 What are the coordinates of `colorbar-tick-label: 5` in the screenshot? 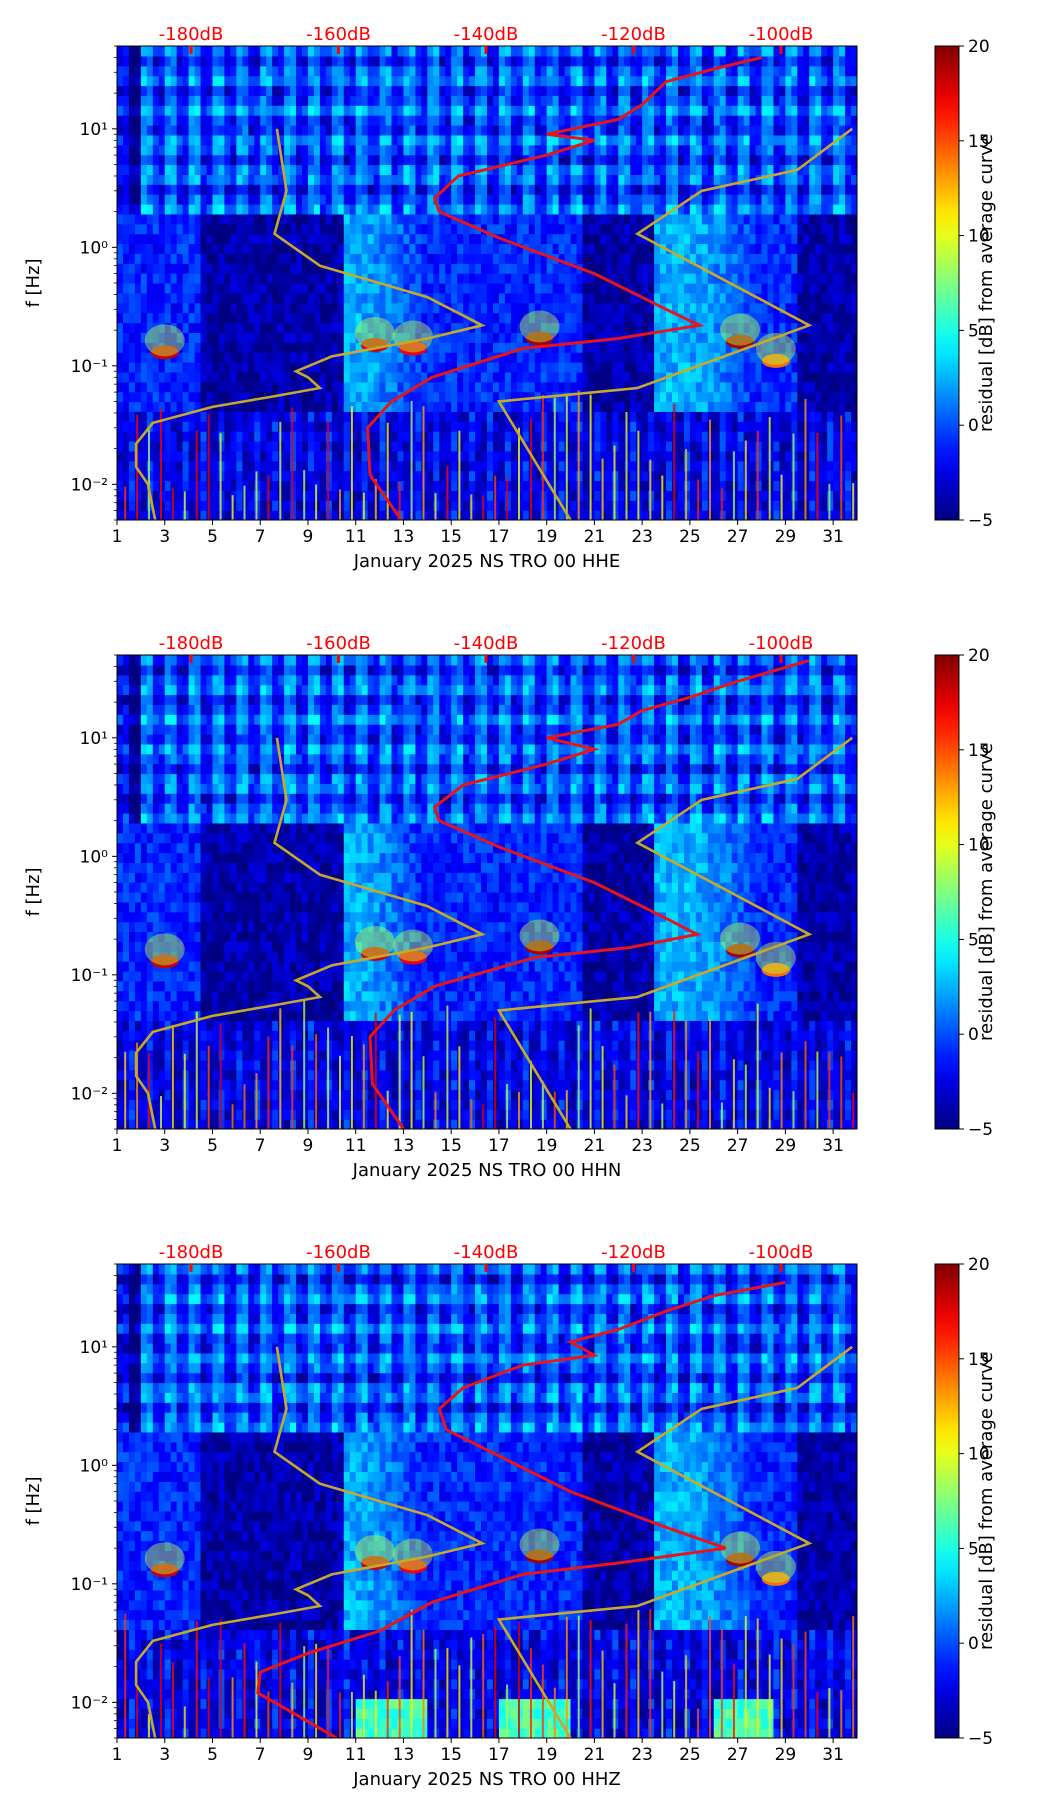 It's located at (973, 331).